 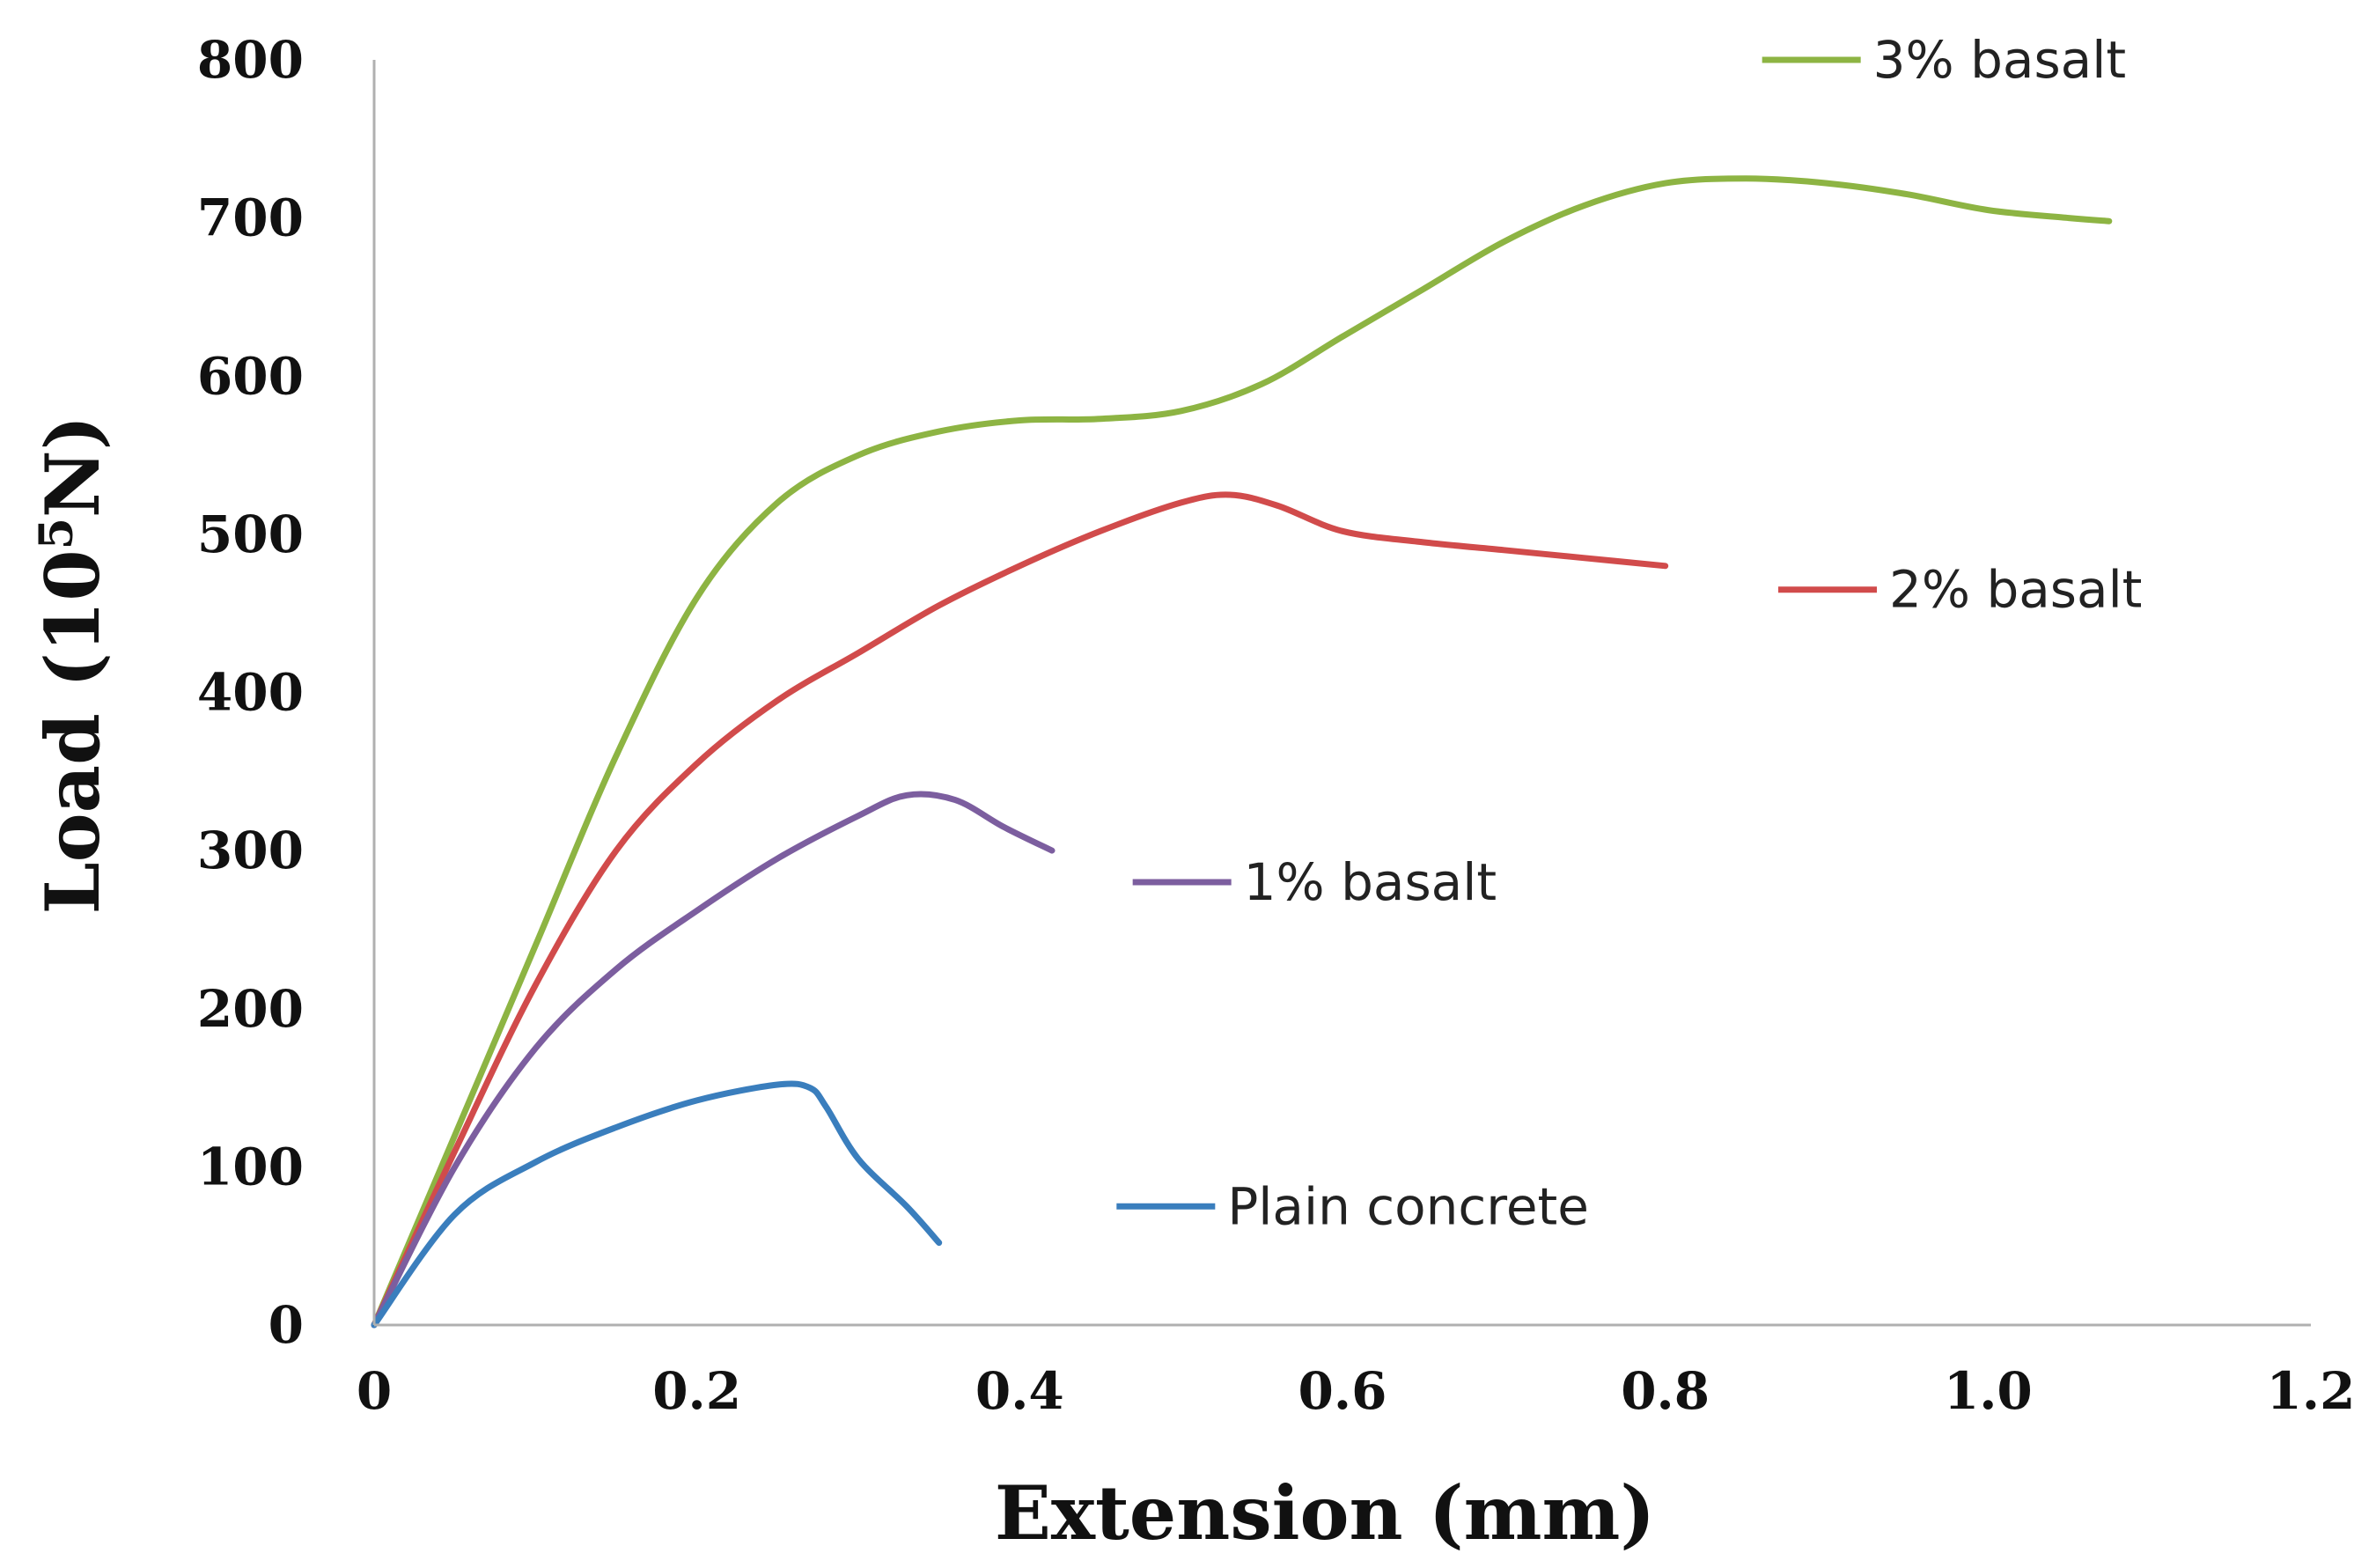 What do you see at coordinates (251, 376) in the screenshot?
I see `y-tick-label: 600` at bounding box center [251, 376].